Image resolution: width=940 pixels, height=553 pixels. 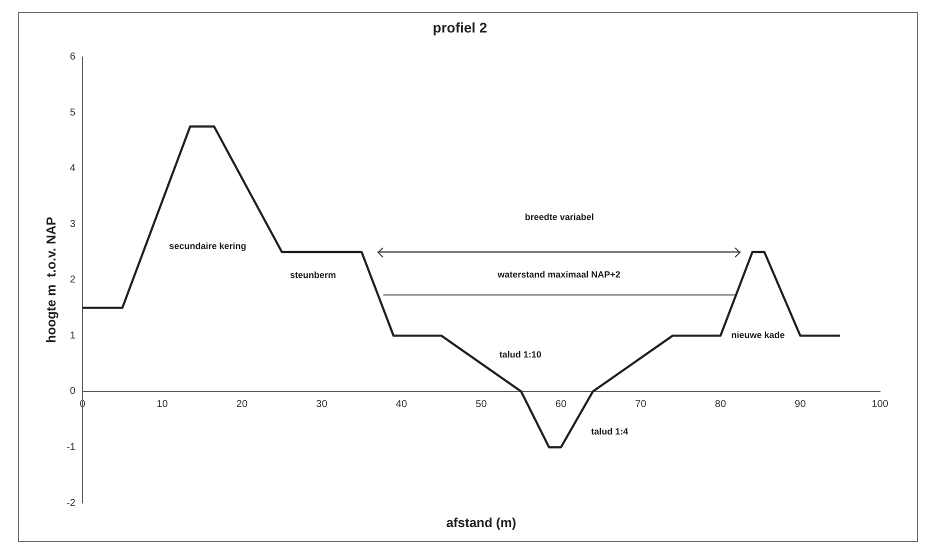 What do you see at coordinates (460, 27) in the screenshot?
I see `chart-title: profiel 2` at bounding box center [460, 27].